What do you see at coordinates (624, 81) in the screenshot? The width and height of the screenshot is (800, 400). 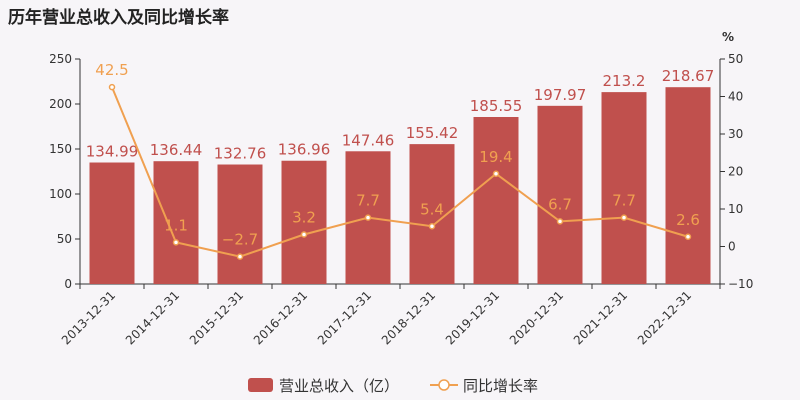 I see `bar-value-label: 213.2` at bounding box center [624, 81].